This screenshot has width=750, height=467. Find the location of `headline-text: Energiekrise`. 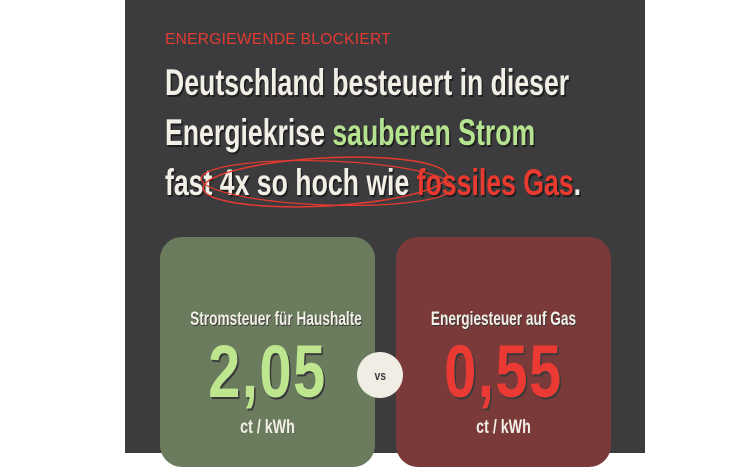

headline-text: Energiekrise is located at coordinates (249, 132).